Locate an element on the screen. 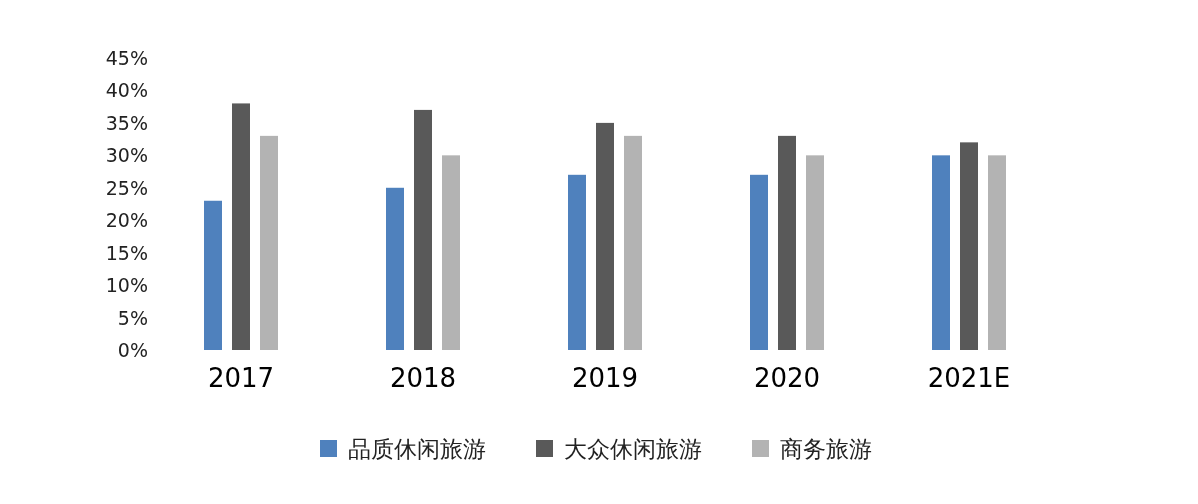 The height and width of the screenshot is (504, 1198). y-tick-label: 15% is located at coordinates (126, 252).